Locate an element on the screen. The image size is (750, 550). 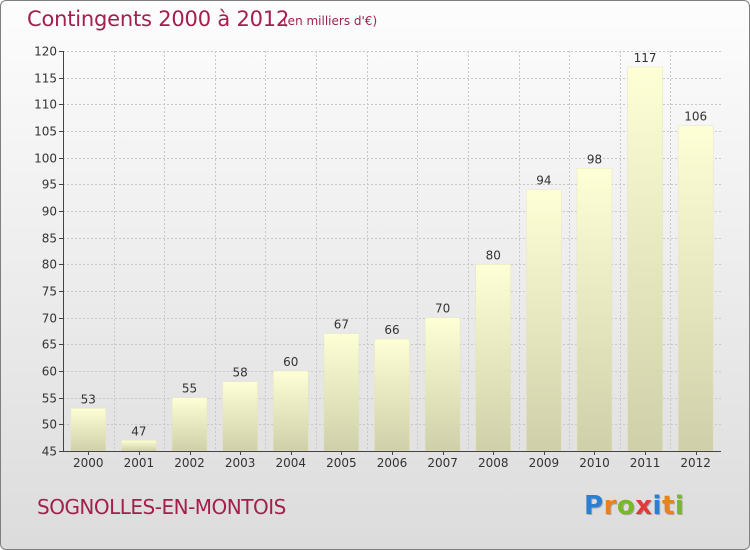
logo-letter: x is located at coordinates (644, 506).